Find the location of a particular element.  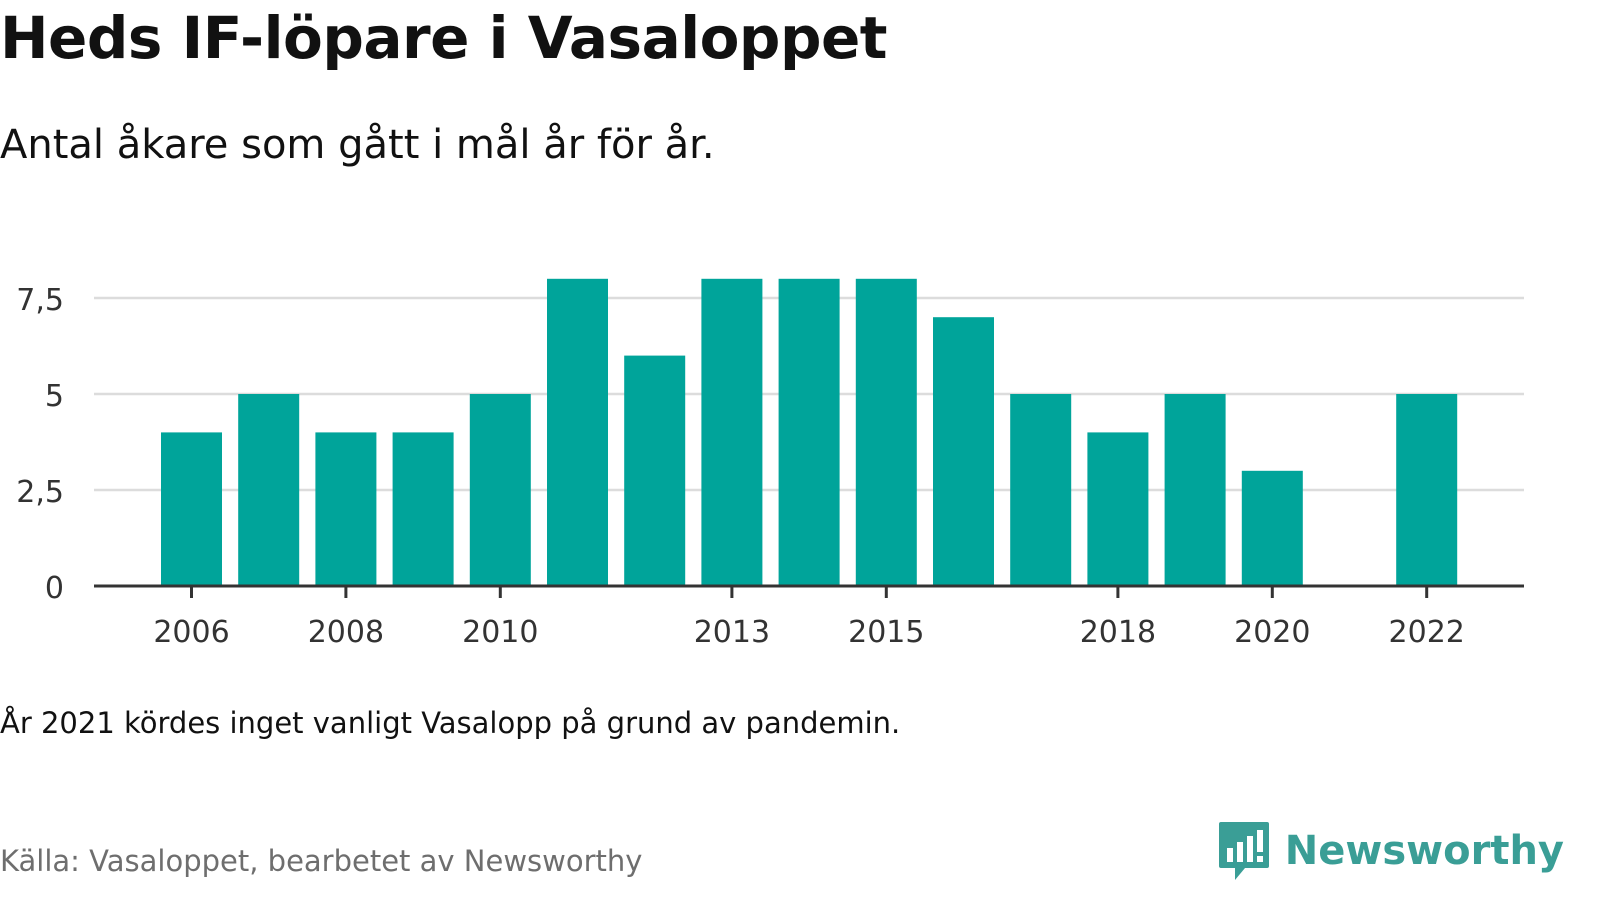

newsworthy-logo-icon is located at coordinates (1243, 851).